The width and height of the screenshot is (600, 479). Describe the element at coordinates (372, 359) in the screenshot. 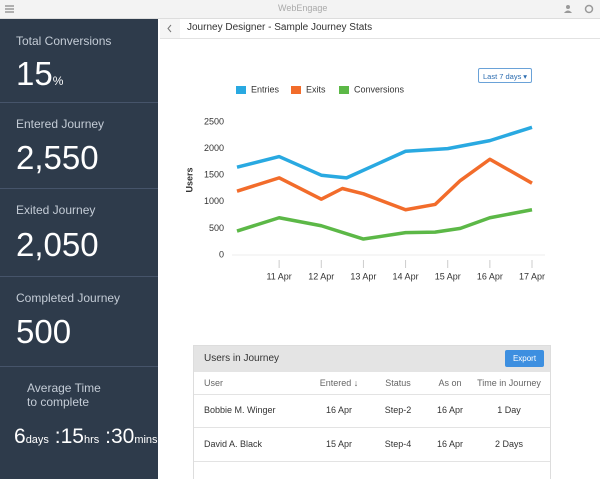

I see `table-header` at that location.